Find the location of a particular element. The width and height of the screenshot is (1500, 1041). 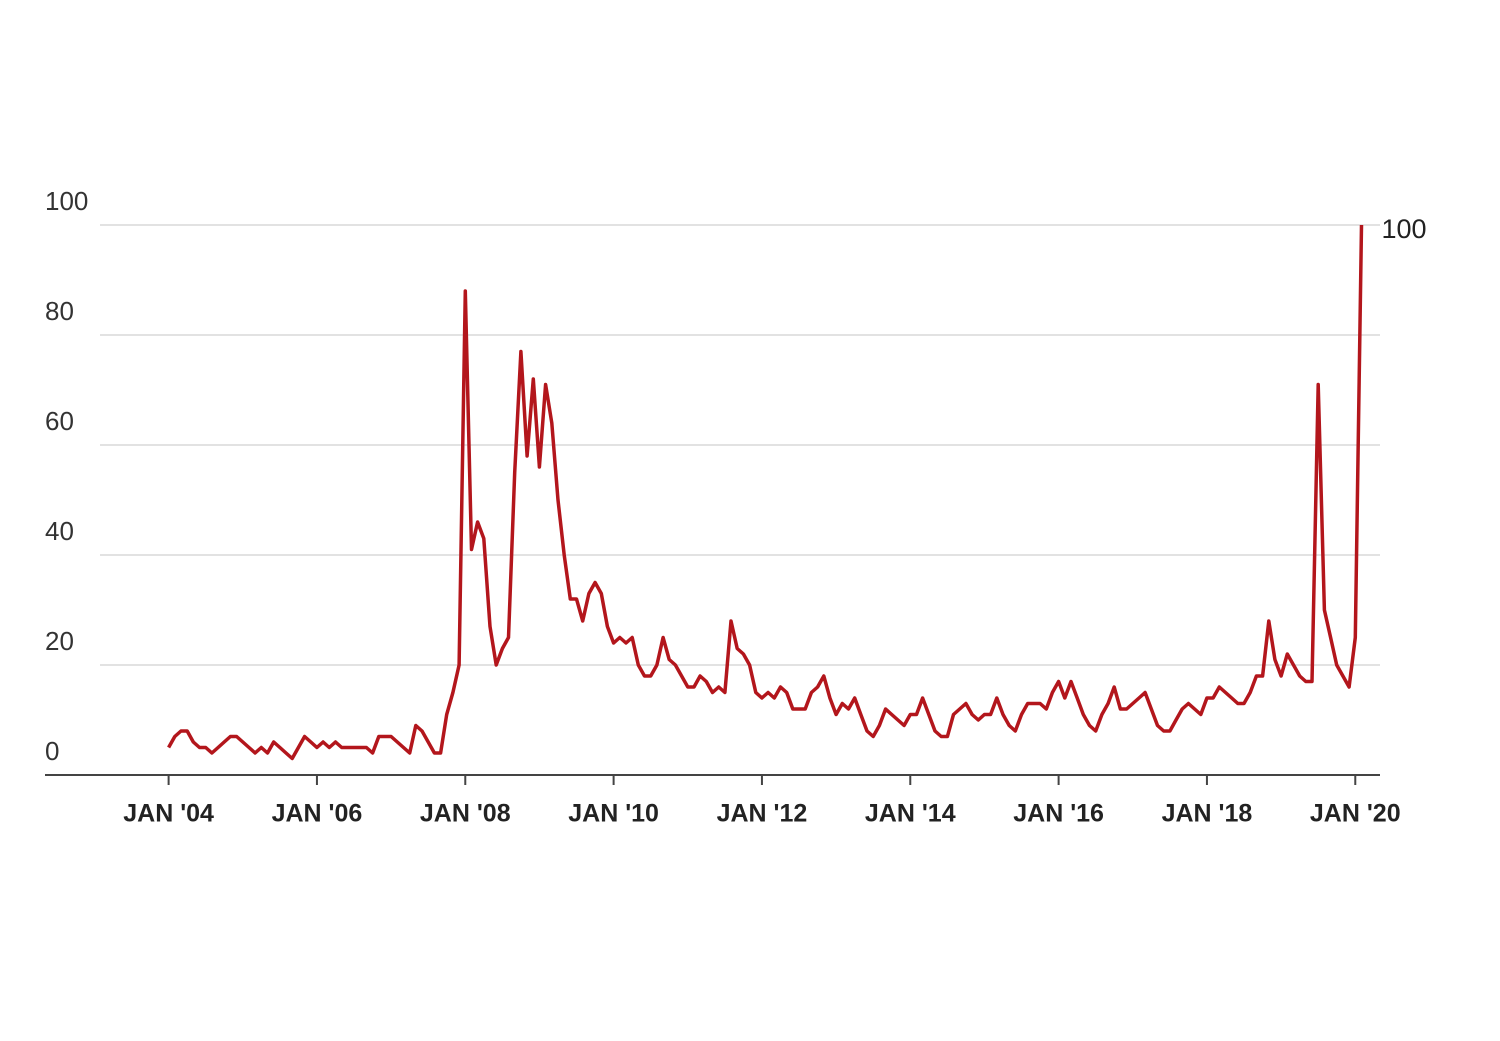

x-tick-label: JAN '18 is located at coordinates (1207, 814).